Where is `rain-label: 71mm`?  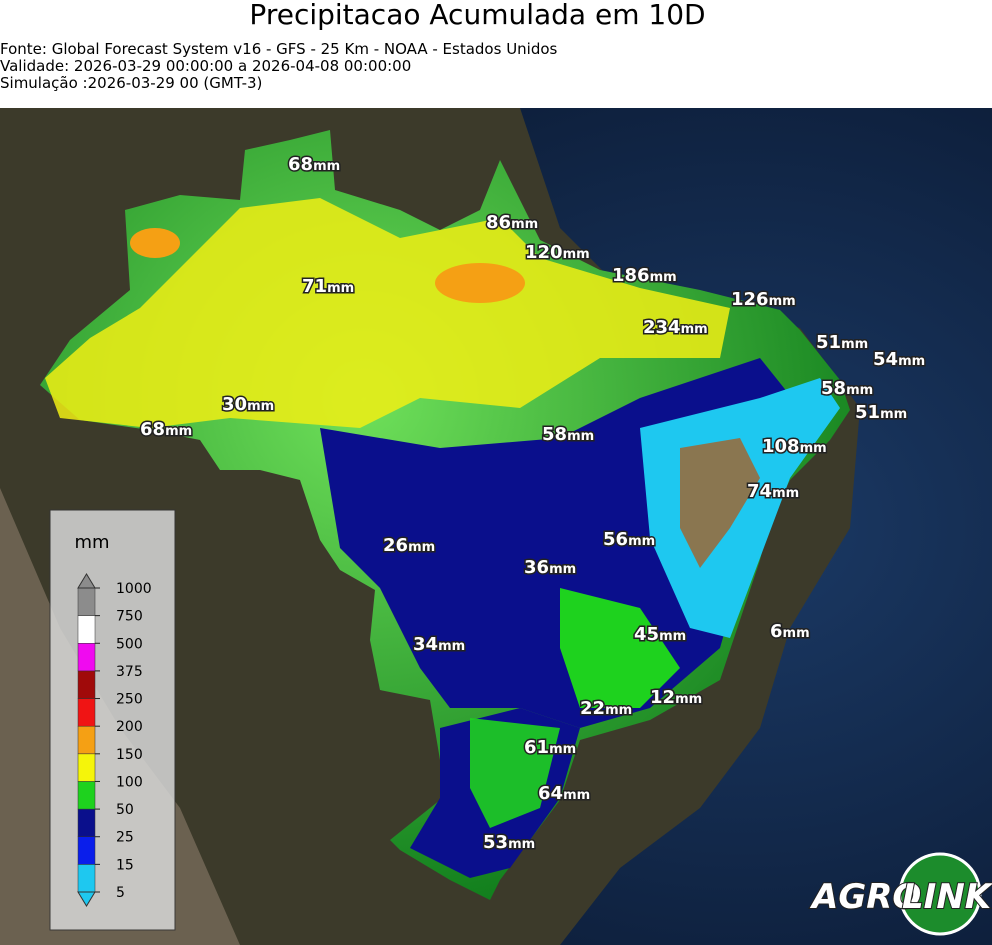 rain-label: 71mm is located at coordinates (328, 286).